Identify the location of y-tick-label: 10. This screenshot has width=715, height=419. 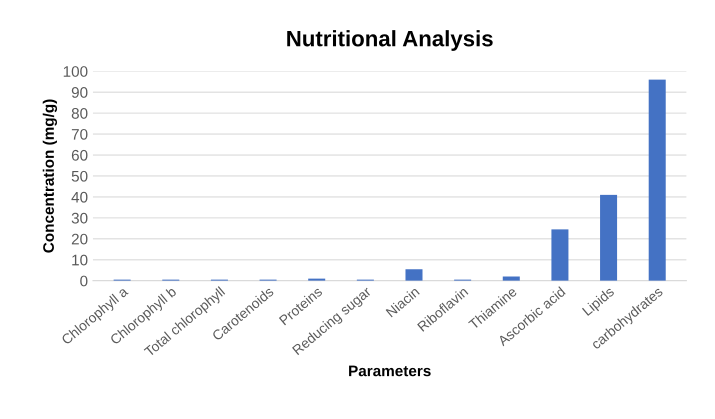
(80, 260).